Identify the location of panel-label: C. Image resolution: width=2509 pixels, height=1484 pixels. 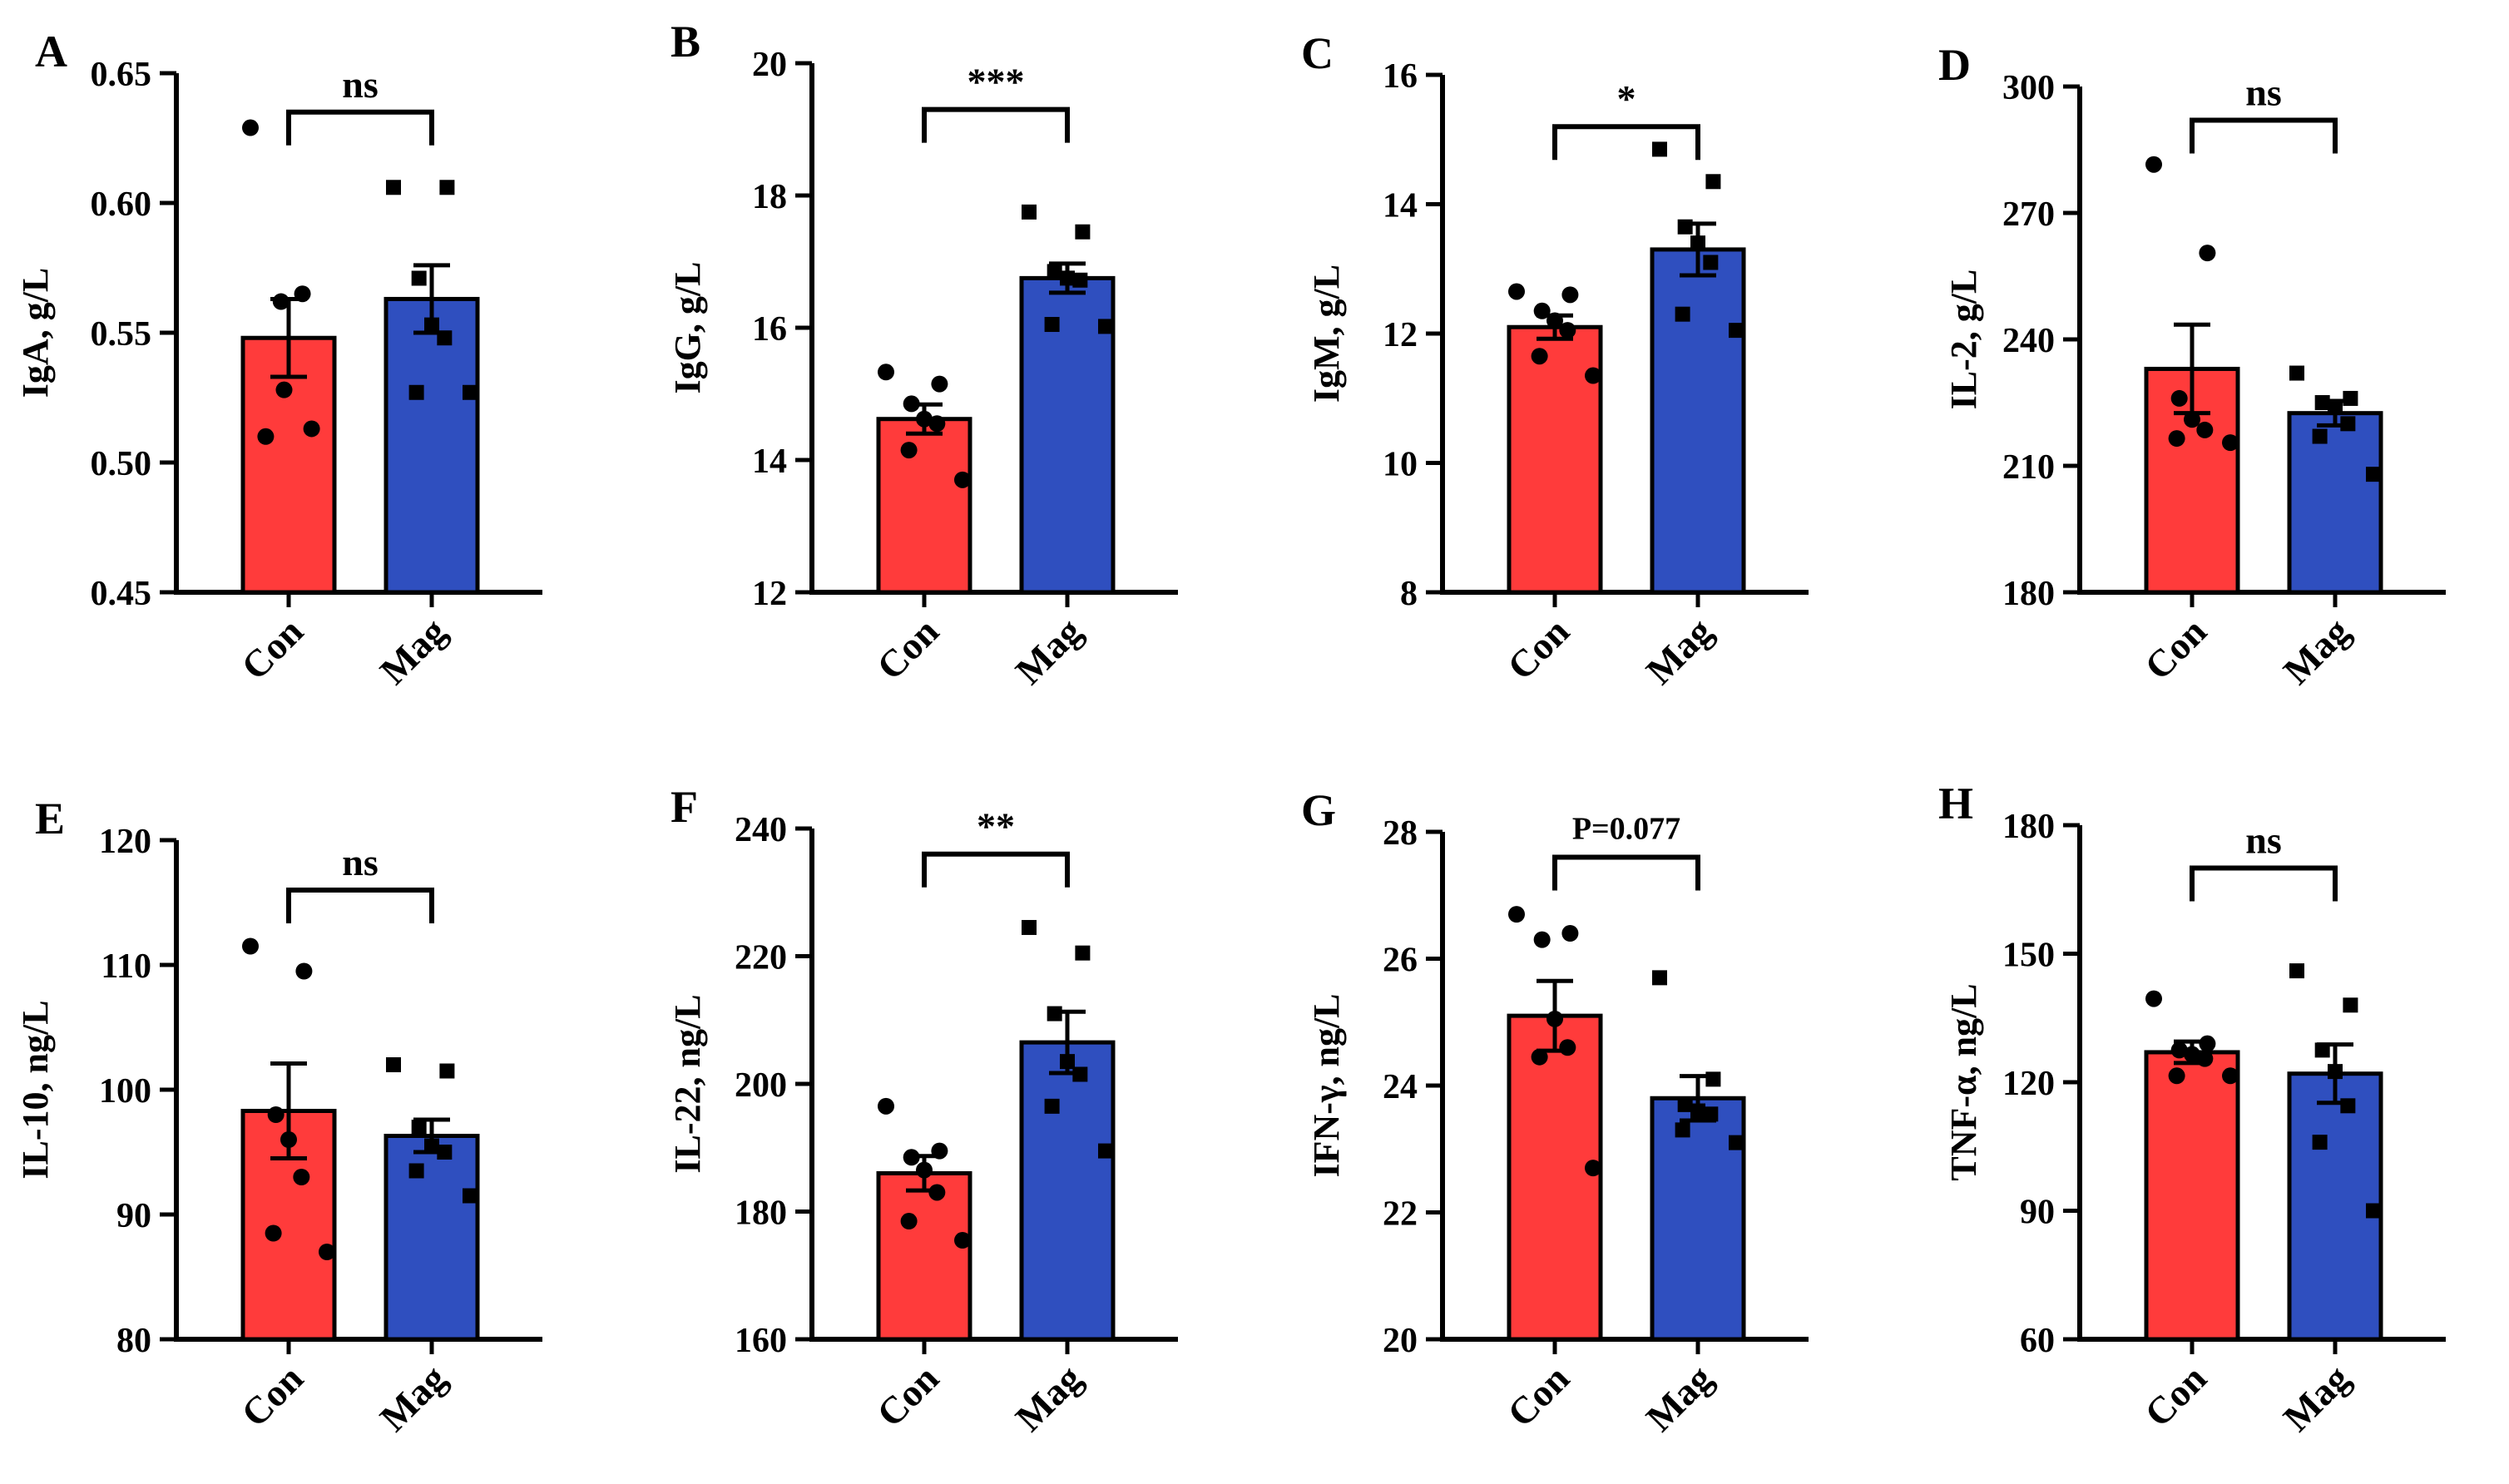
(1317, 53).